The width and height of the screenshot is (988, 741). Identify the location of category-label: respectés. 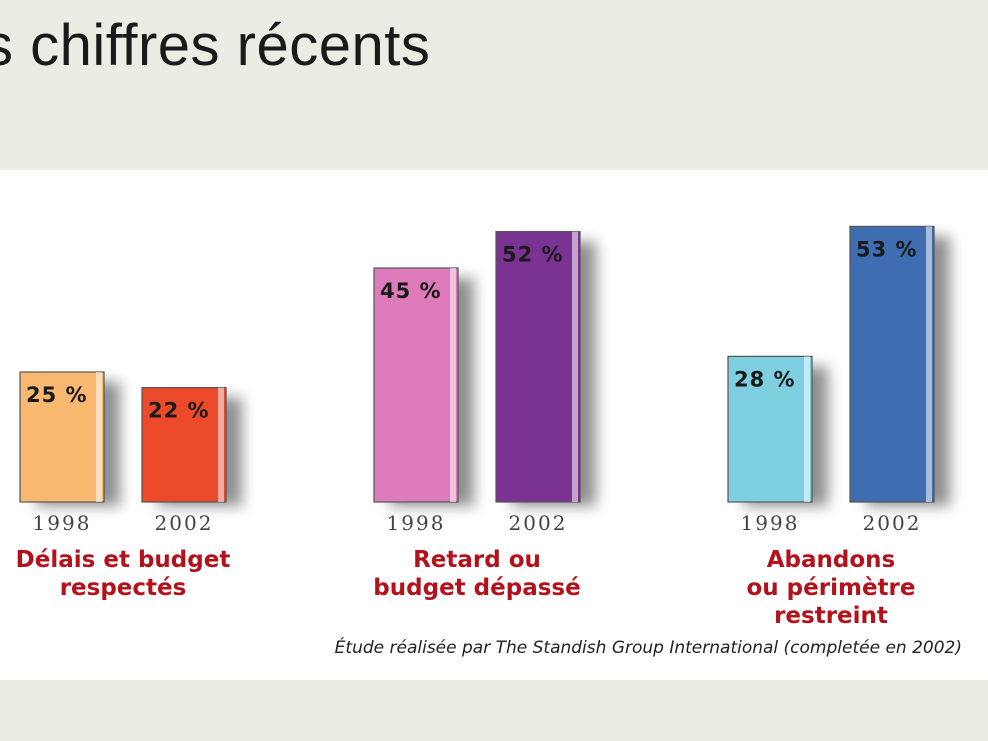
(123, 588).